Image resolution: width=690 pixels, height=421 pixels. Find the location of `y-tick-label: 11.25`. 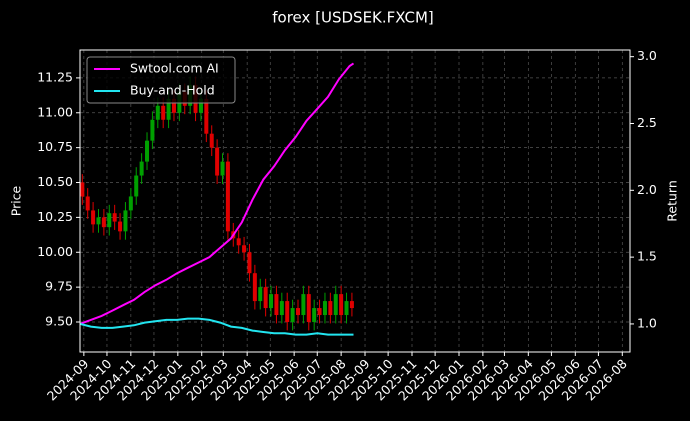

y-tick-label: 11.25 is located at coordinates (55, 76).